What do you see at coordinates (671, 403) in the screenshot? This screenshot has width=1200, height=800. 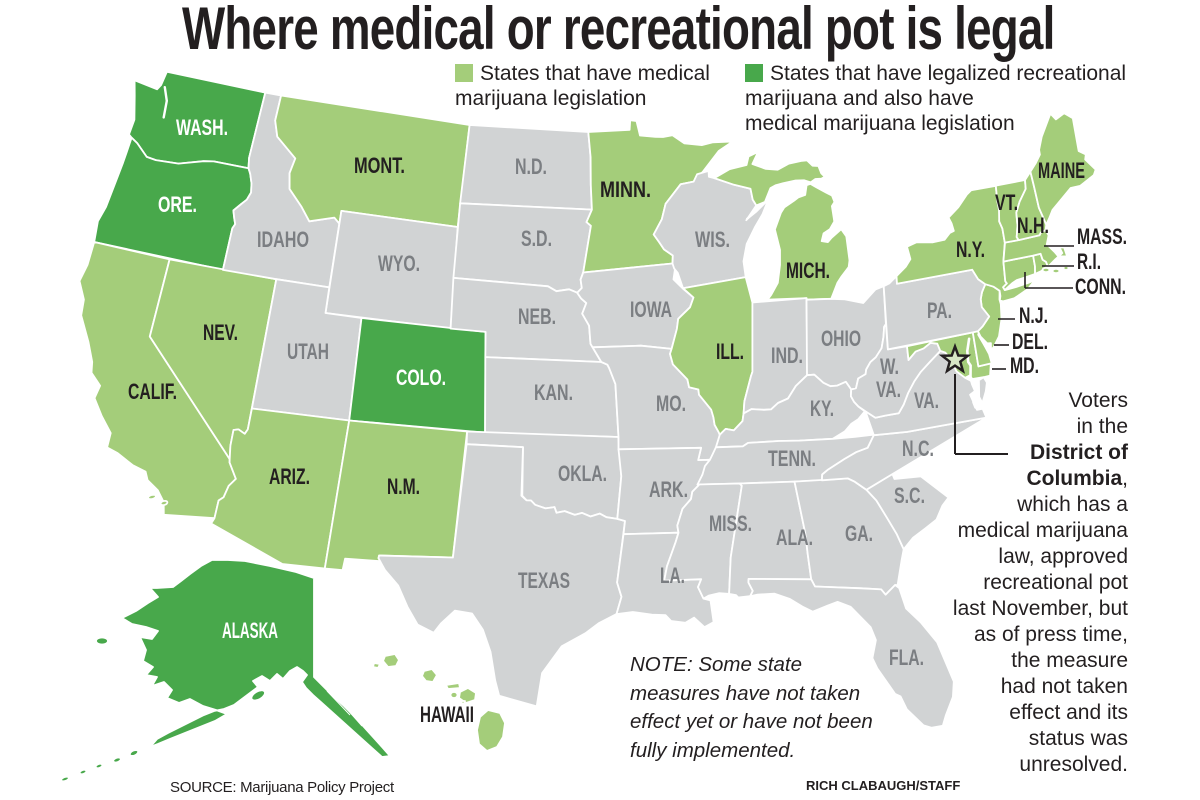 I see `svg-text: MO.` at bounding box center [671, 403].